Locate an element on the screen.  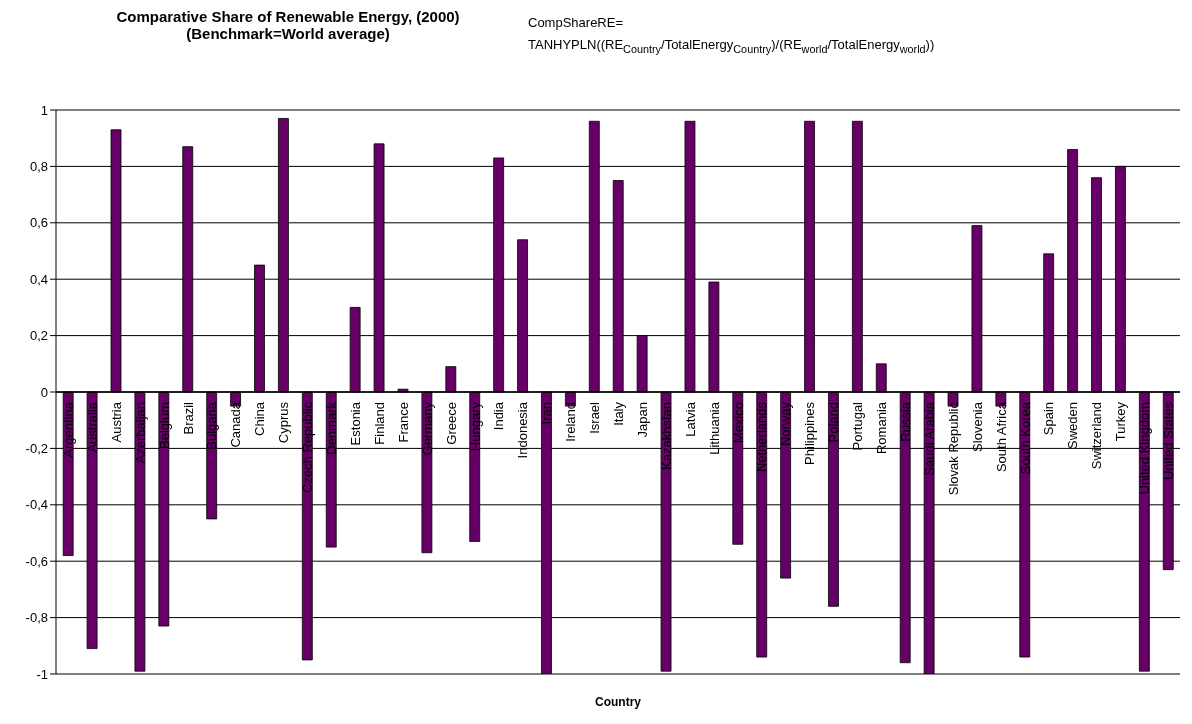
x-tick-label: Mexico is located at coordinates (738, 423).